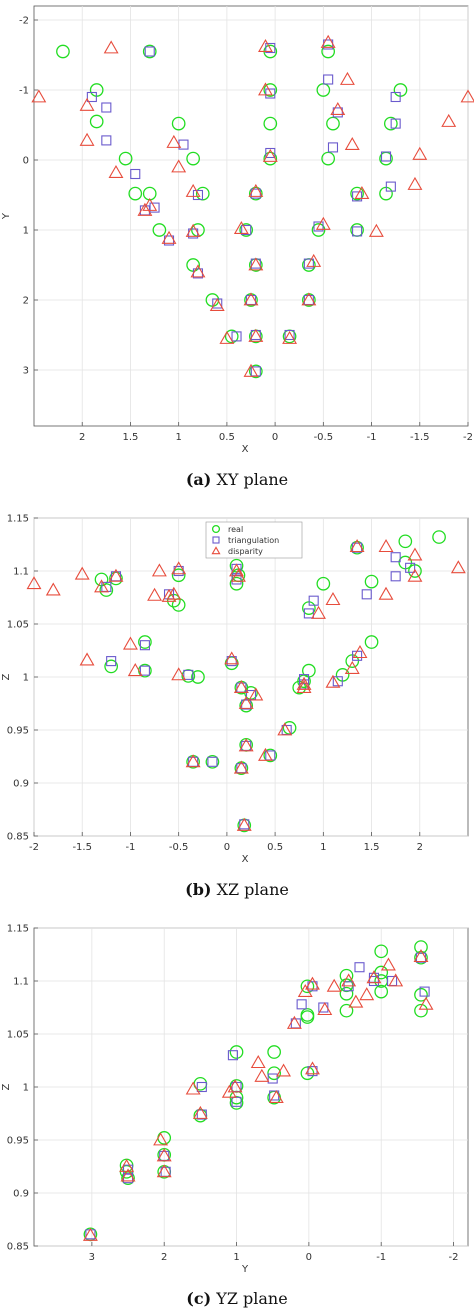  What do you see at coordinates (21, 1194) in the screenshot?
I see `y-tick-label: 0.9` at bounding box center [21, 1194].